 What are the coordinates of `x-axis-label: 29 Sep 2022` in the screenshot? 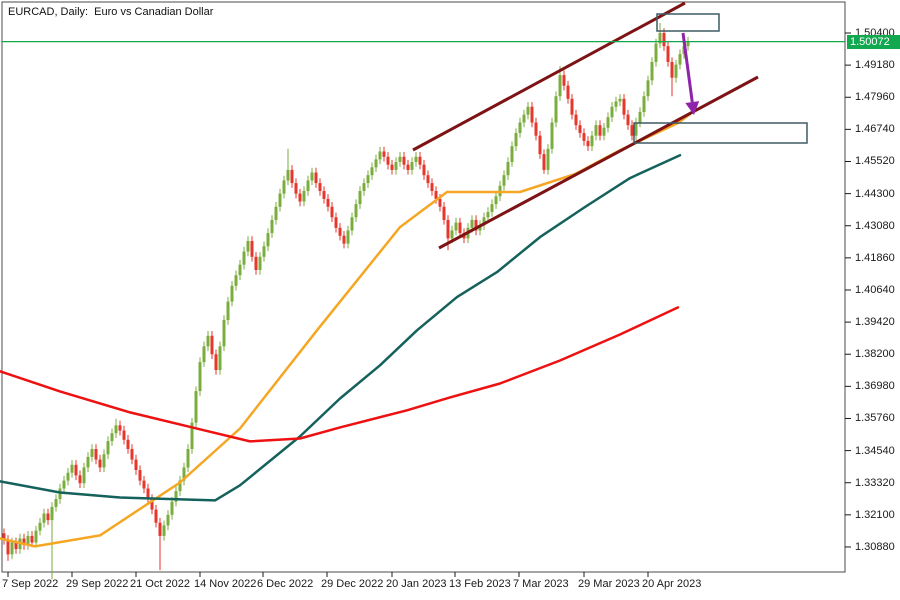 It's located at (97, 584).